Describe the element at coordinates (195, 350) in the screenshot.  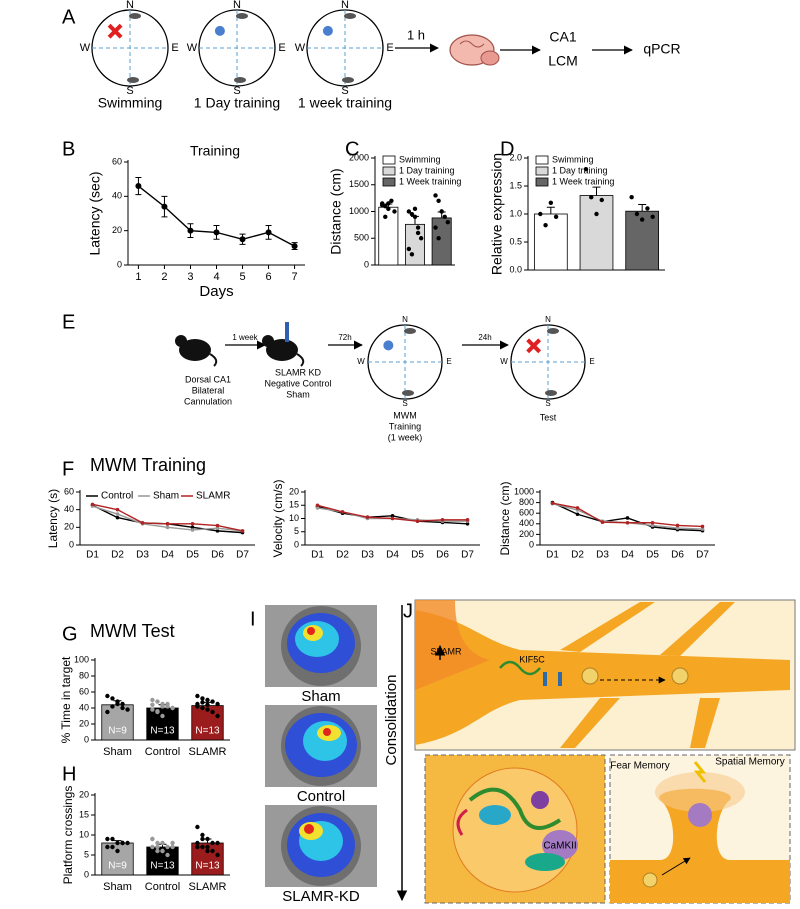
I see `mouse-icon` at that location.